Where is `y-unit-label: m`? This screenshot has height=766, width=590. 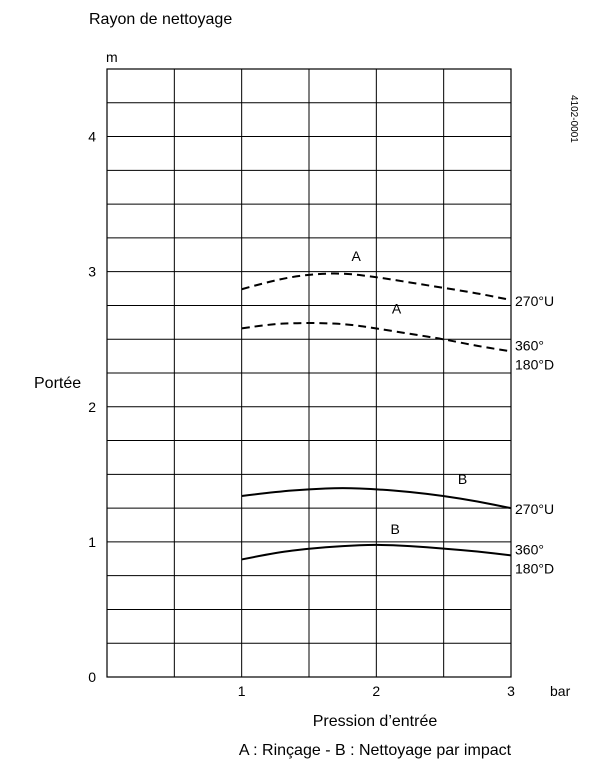
y-unit-label: m is located at coordinates (112, 57).